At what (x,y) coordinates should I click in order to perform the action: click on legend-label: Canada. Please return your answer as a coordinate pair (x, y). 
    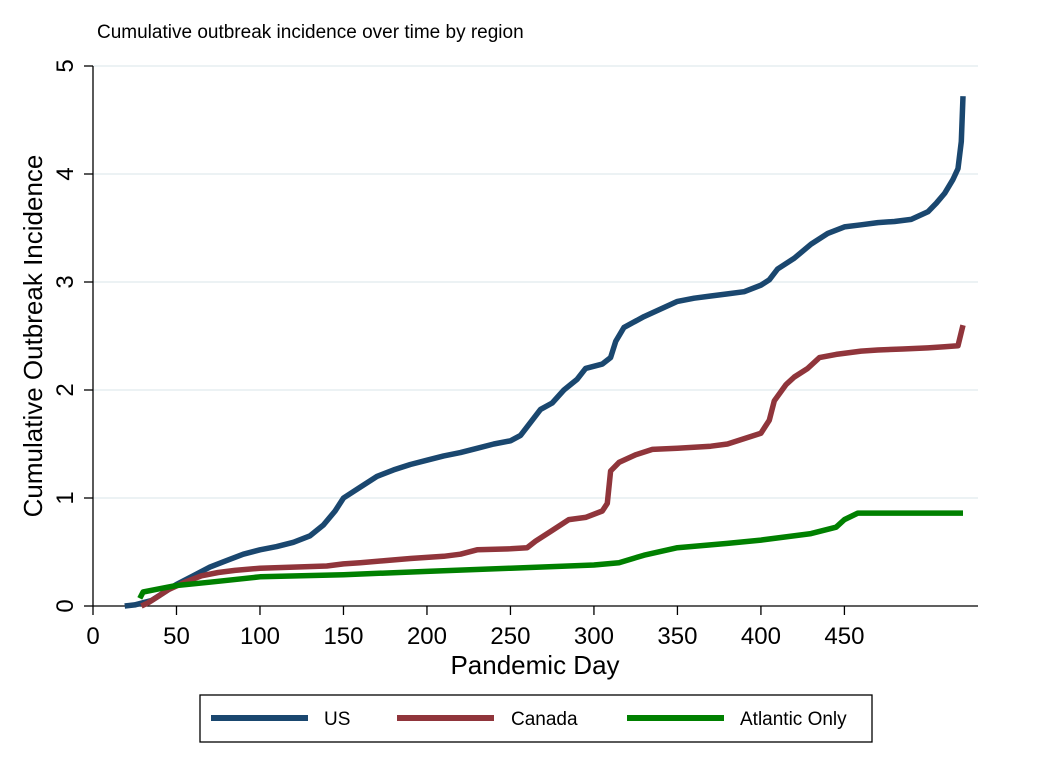
    Looking at the image, I should click on (544, 719).